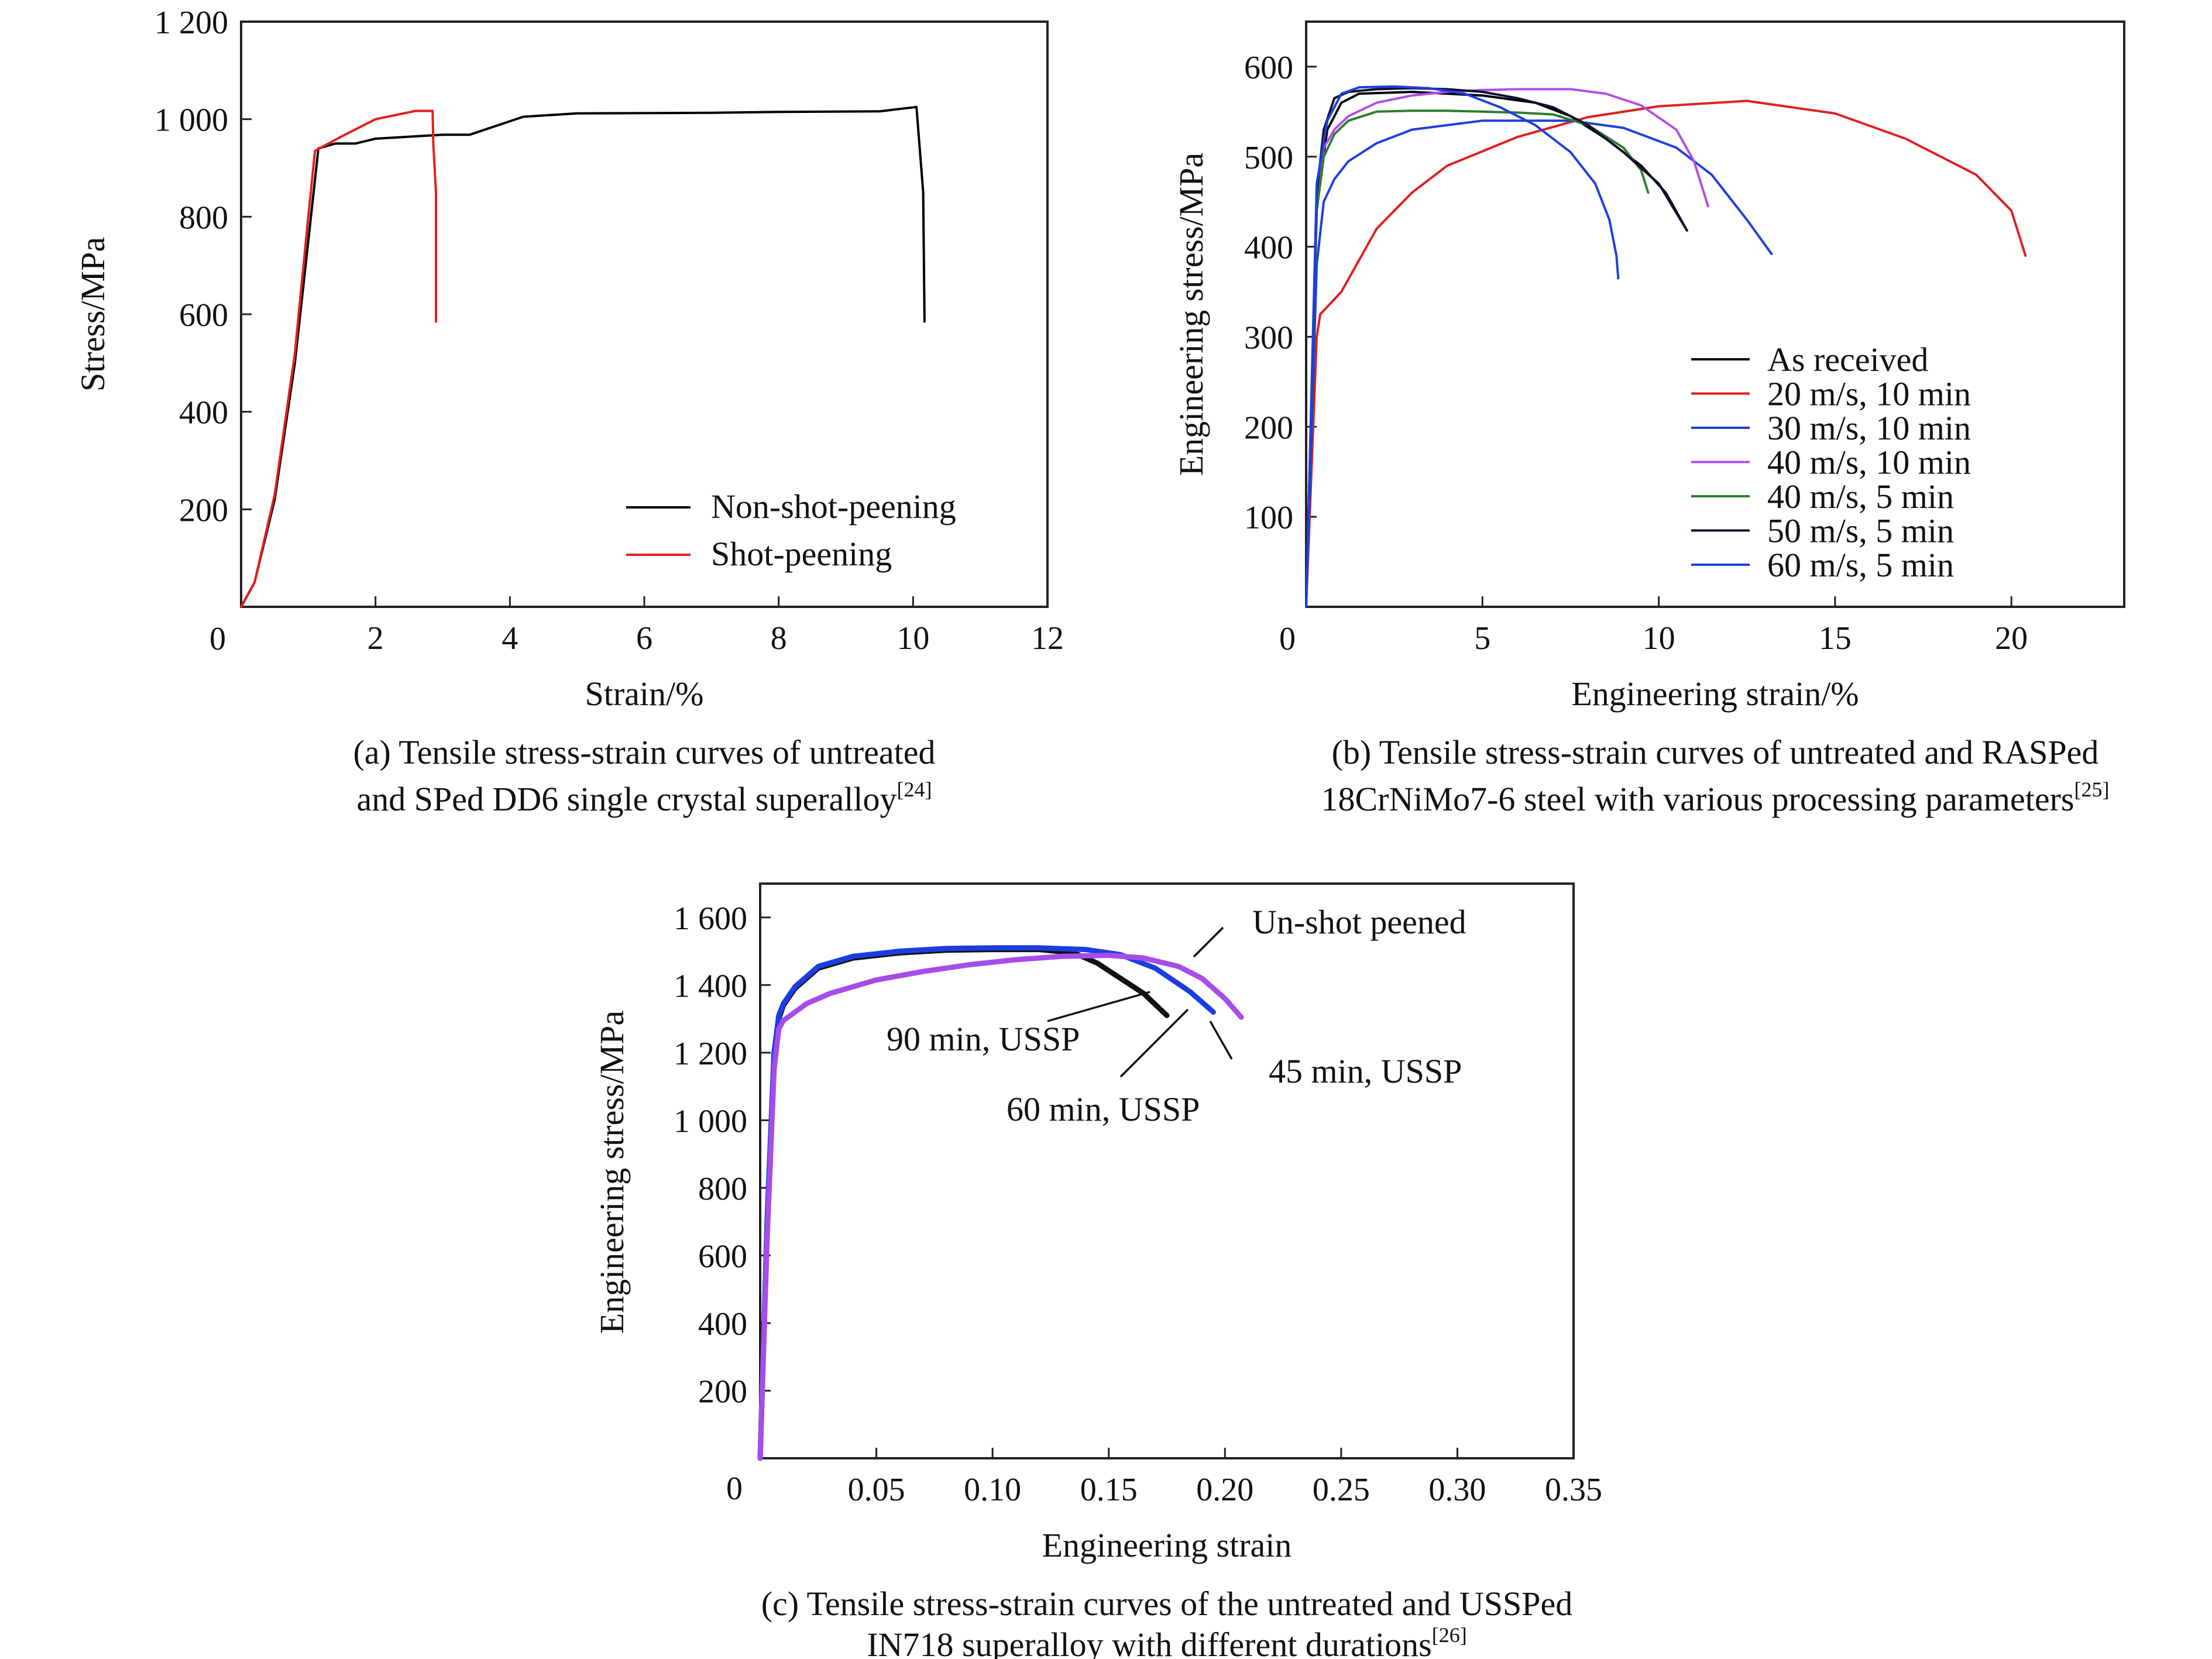 The height and width of the screenshot is (1659, 2212). I want to click on annotation-un-shot-peened: Un-shot peened, so click(1359, 922).